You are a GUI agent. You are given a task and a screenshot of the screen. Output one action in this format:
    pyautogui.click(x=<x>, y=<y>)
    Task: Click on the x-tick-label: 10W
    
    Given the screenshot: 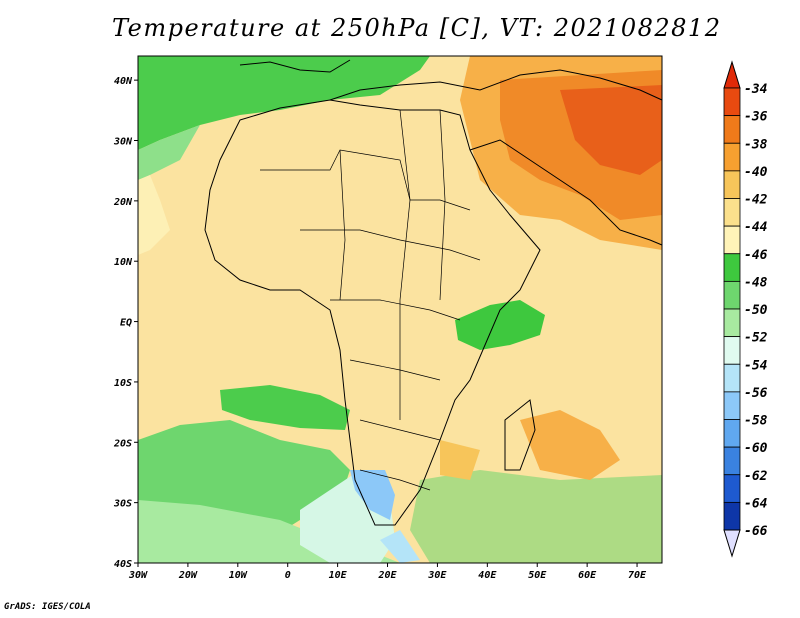 What is the action you would take?
    pyautogui.click(x=238, y=575)
    